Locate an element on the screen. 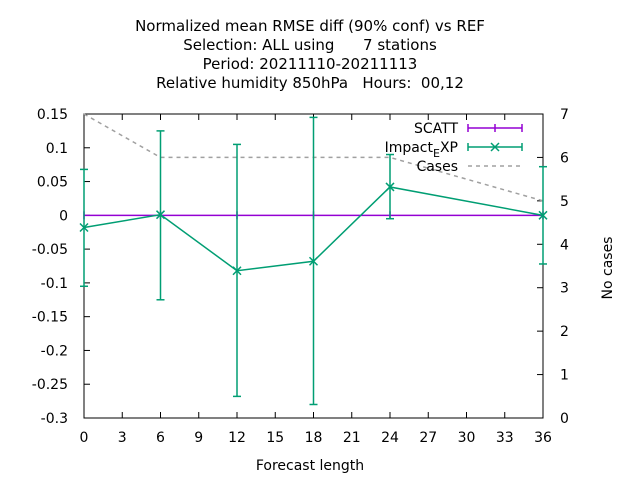 The image size is (640, 480). legend-label-cases: Cases is located at coordinates (437, 167).